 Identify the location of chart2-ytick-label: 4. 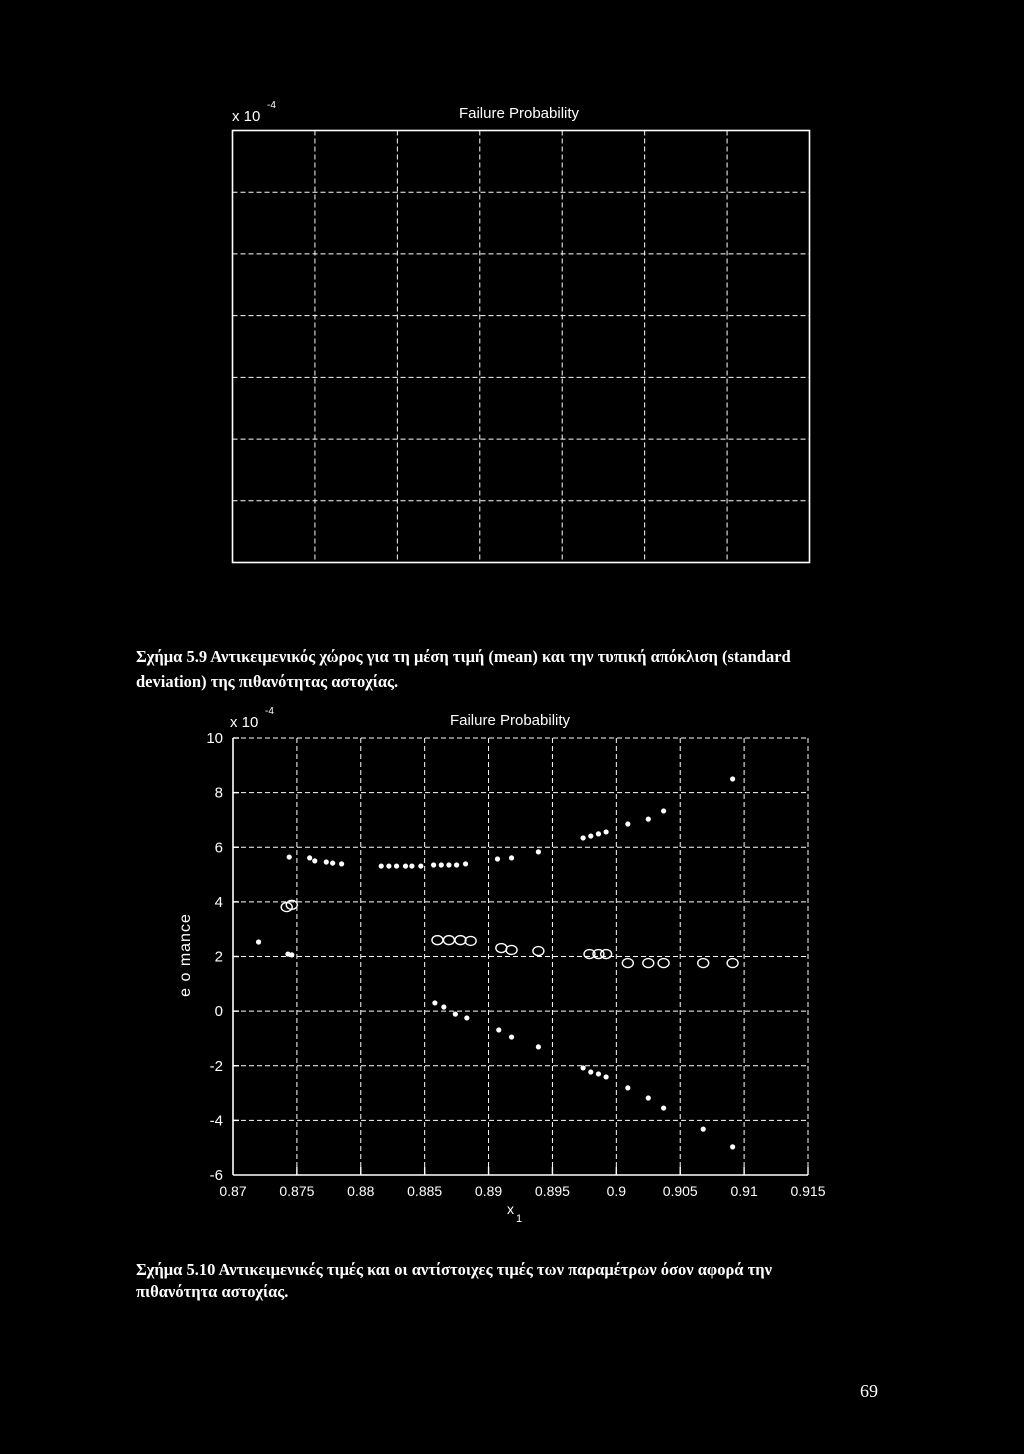
(219, 902).